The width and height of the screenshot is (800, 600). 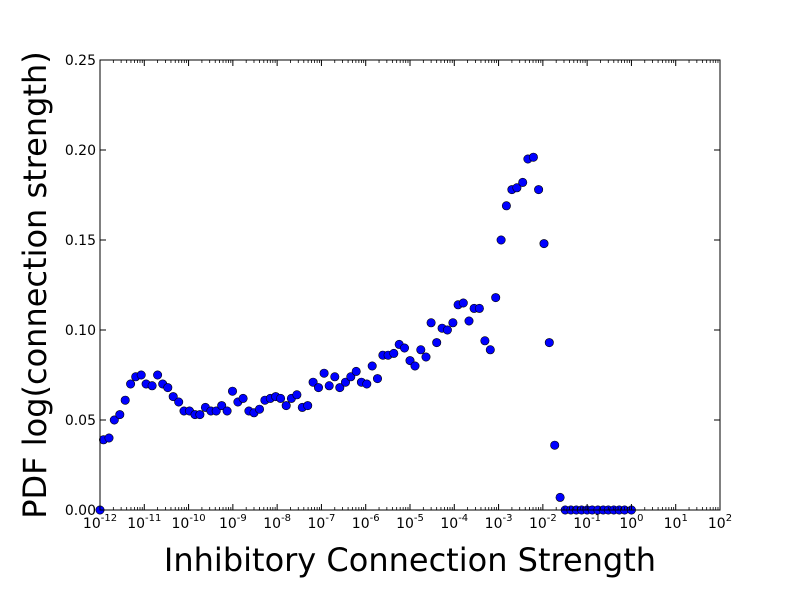 What do you see at coordinates (720, 522) in the screenshot?
I see `x-tick-label: 10²` at bounding box center [720, 522].